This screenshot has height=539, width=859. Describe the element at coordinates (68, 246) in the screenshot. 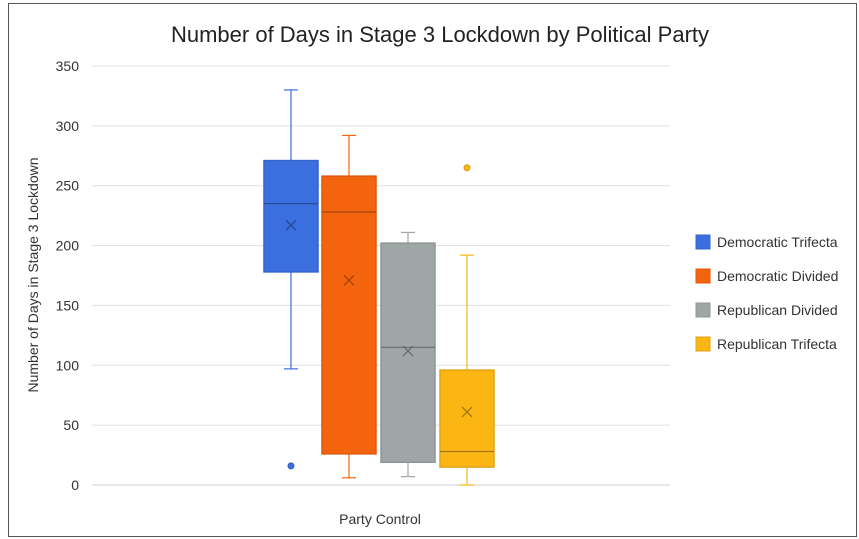

I see `y-tick-label: 200` at that location.